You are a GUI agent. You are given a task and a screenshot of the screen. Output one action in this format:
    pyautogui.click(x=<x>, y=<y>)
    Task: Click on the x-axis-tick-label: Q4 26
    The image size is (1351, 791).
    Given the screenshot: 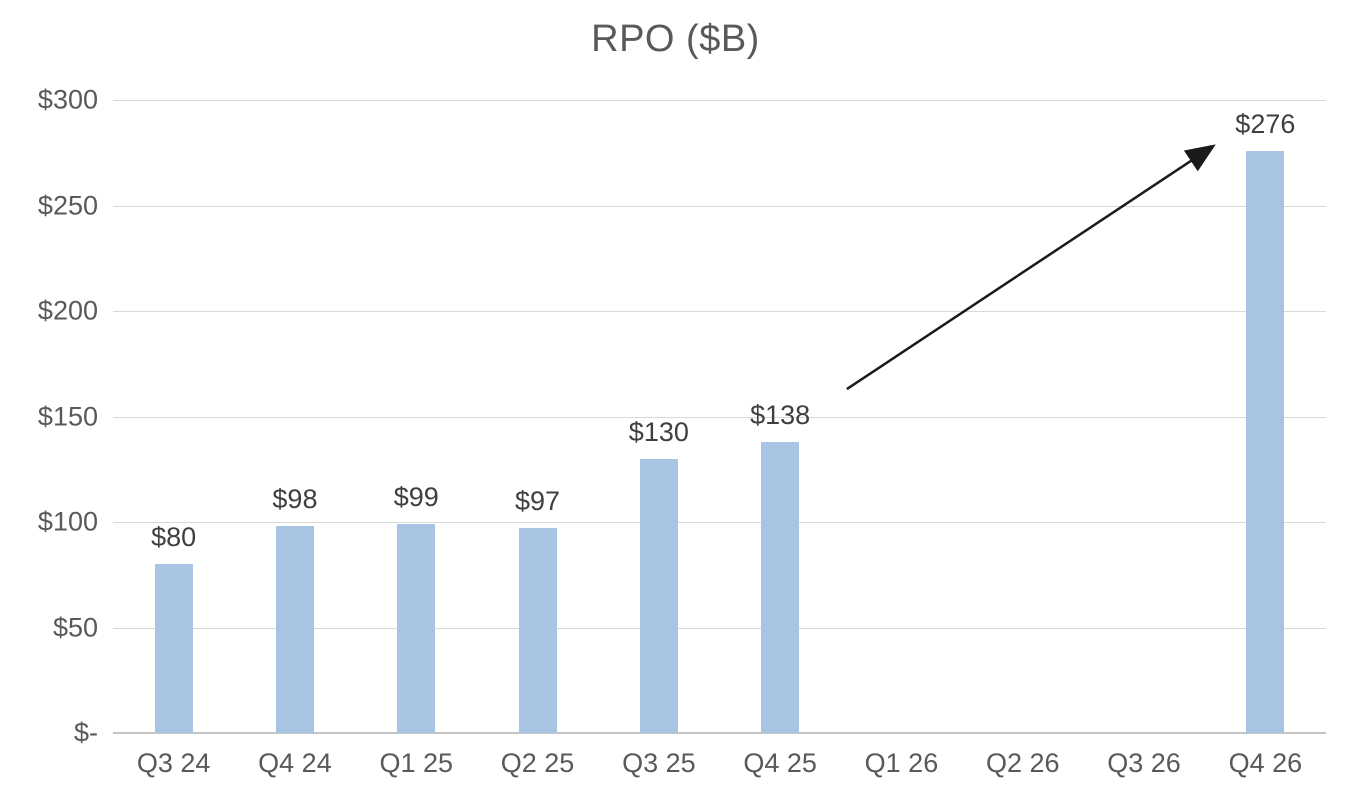 What is the action you would take?
    pyautogui.click(x=1265, y=763)
    